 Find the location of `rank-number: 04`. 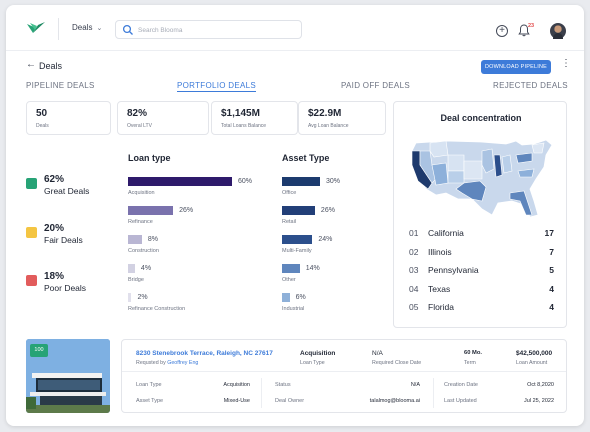

rank-number: 04 is located at coordinates (414, 288).